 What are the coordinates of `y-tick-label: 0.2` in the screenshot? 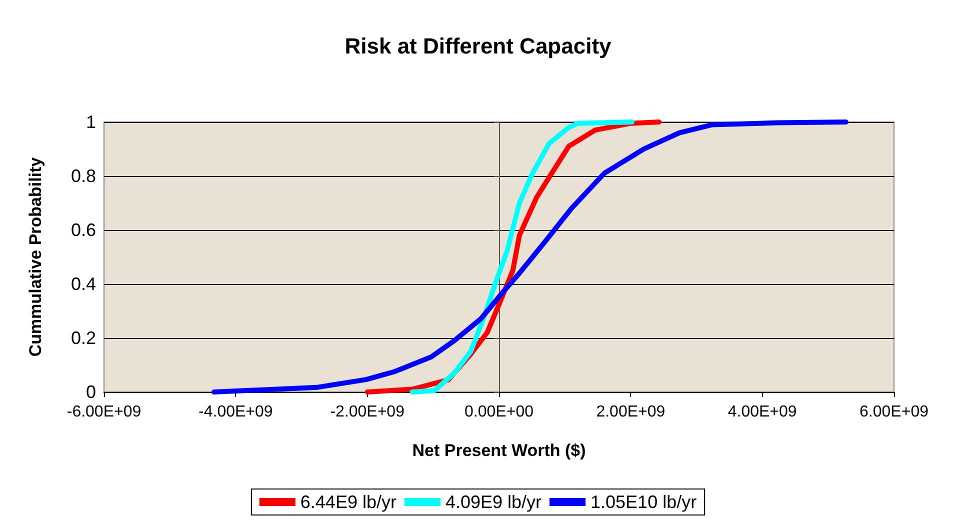 It's located at (83, 338).